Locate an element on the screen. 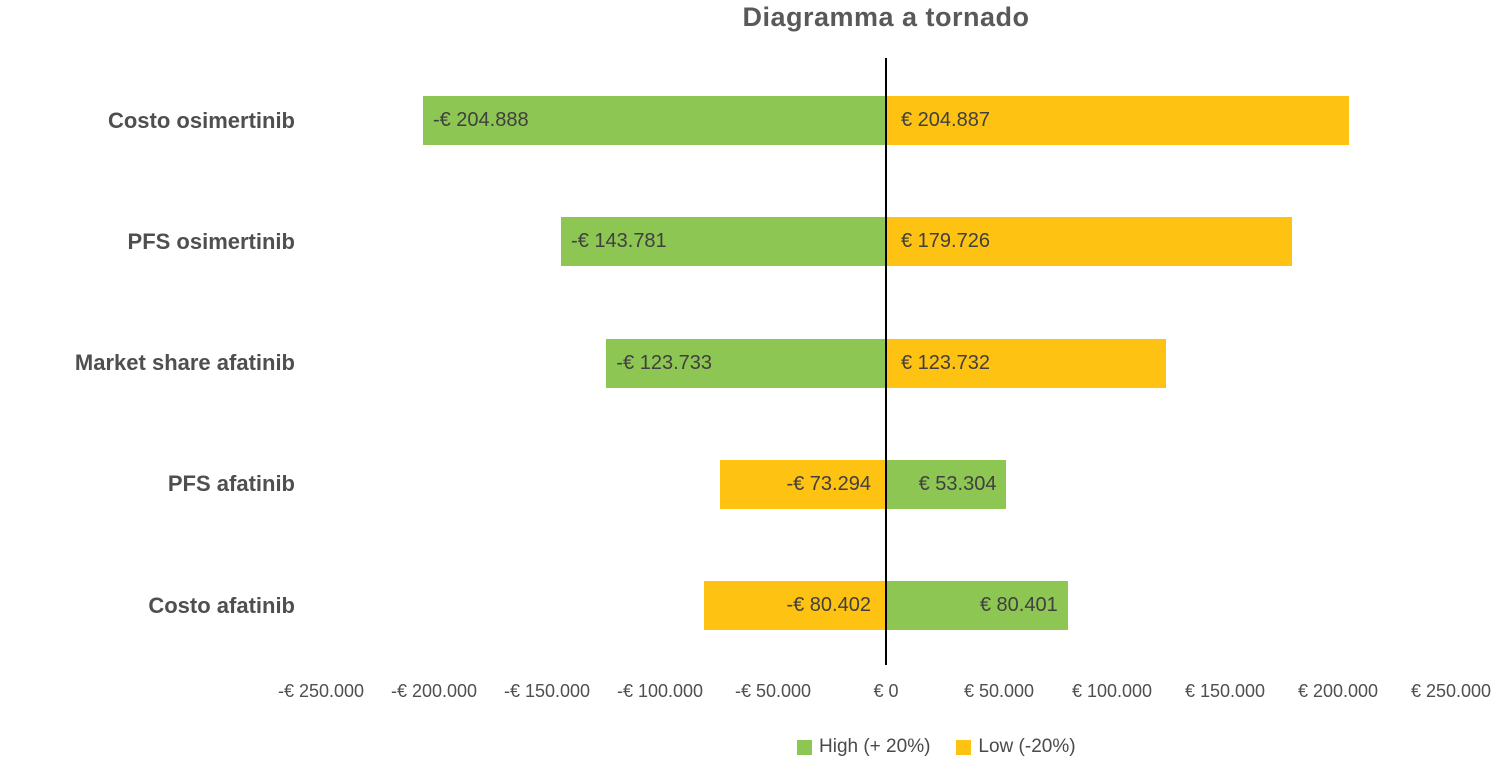 This screenshot has height=766, width=1500. bar-high-3: € 53.304 is located at coordinates (946, 484).